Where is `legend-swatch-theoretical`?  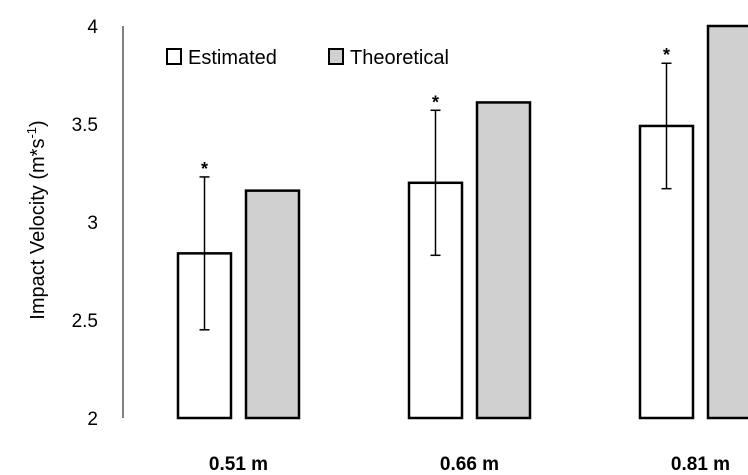 legend-swatch-theoretical is located at coordinates (336, 56).